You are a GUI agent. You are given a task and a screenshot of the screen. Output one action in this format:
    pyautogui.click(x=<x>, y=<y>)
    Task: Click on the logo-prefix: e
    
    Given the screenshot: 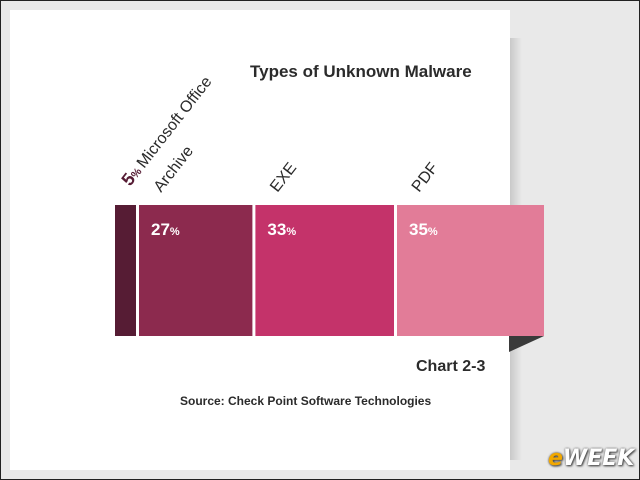 What is the action you would take?
    pyautogui.click(x=555, y=458)
    